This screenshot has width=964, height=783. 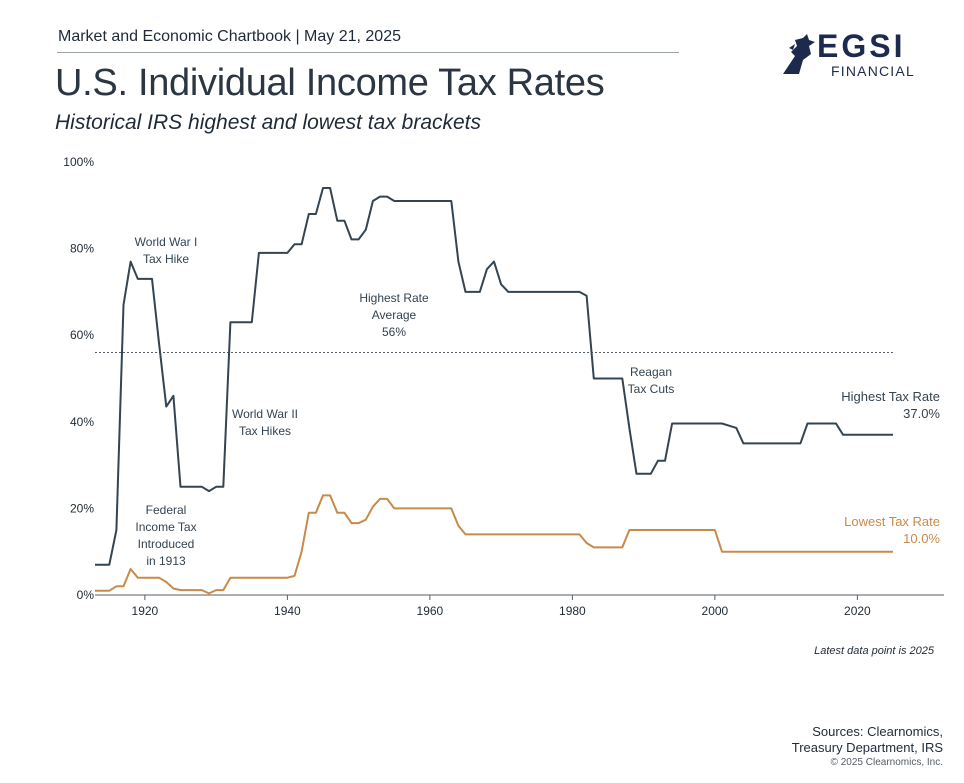 What do you see at coordinates (394, 298) in the screenshot?
I see `annotation-average: Highest Rate` at bounding box center [394, 298].